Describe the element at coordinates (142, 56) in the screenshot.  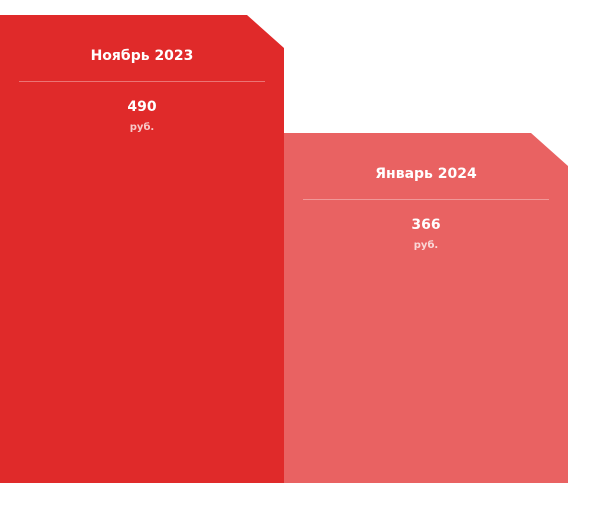
I see `bar-category-label: Ноябрь 2023` at that location.